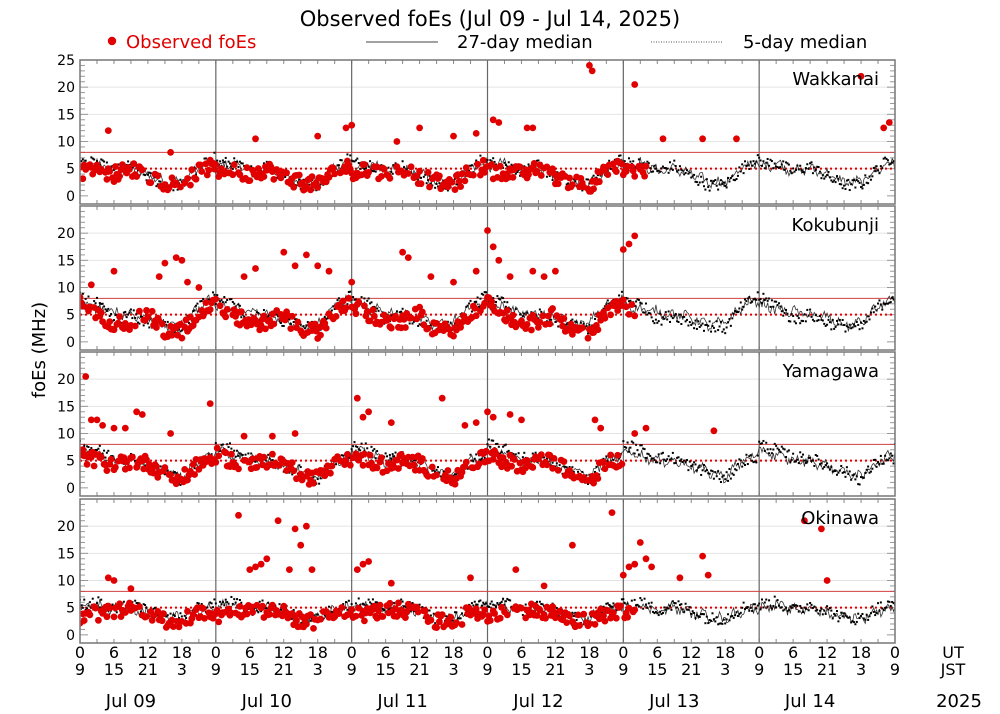 The height and width of the screenshot is (714, 1000). I want to click on x-tick-label-ut: 18, so click(453, 652).